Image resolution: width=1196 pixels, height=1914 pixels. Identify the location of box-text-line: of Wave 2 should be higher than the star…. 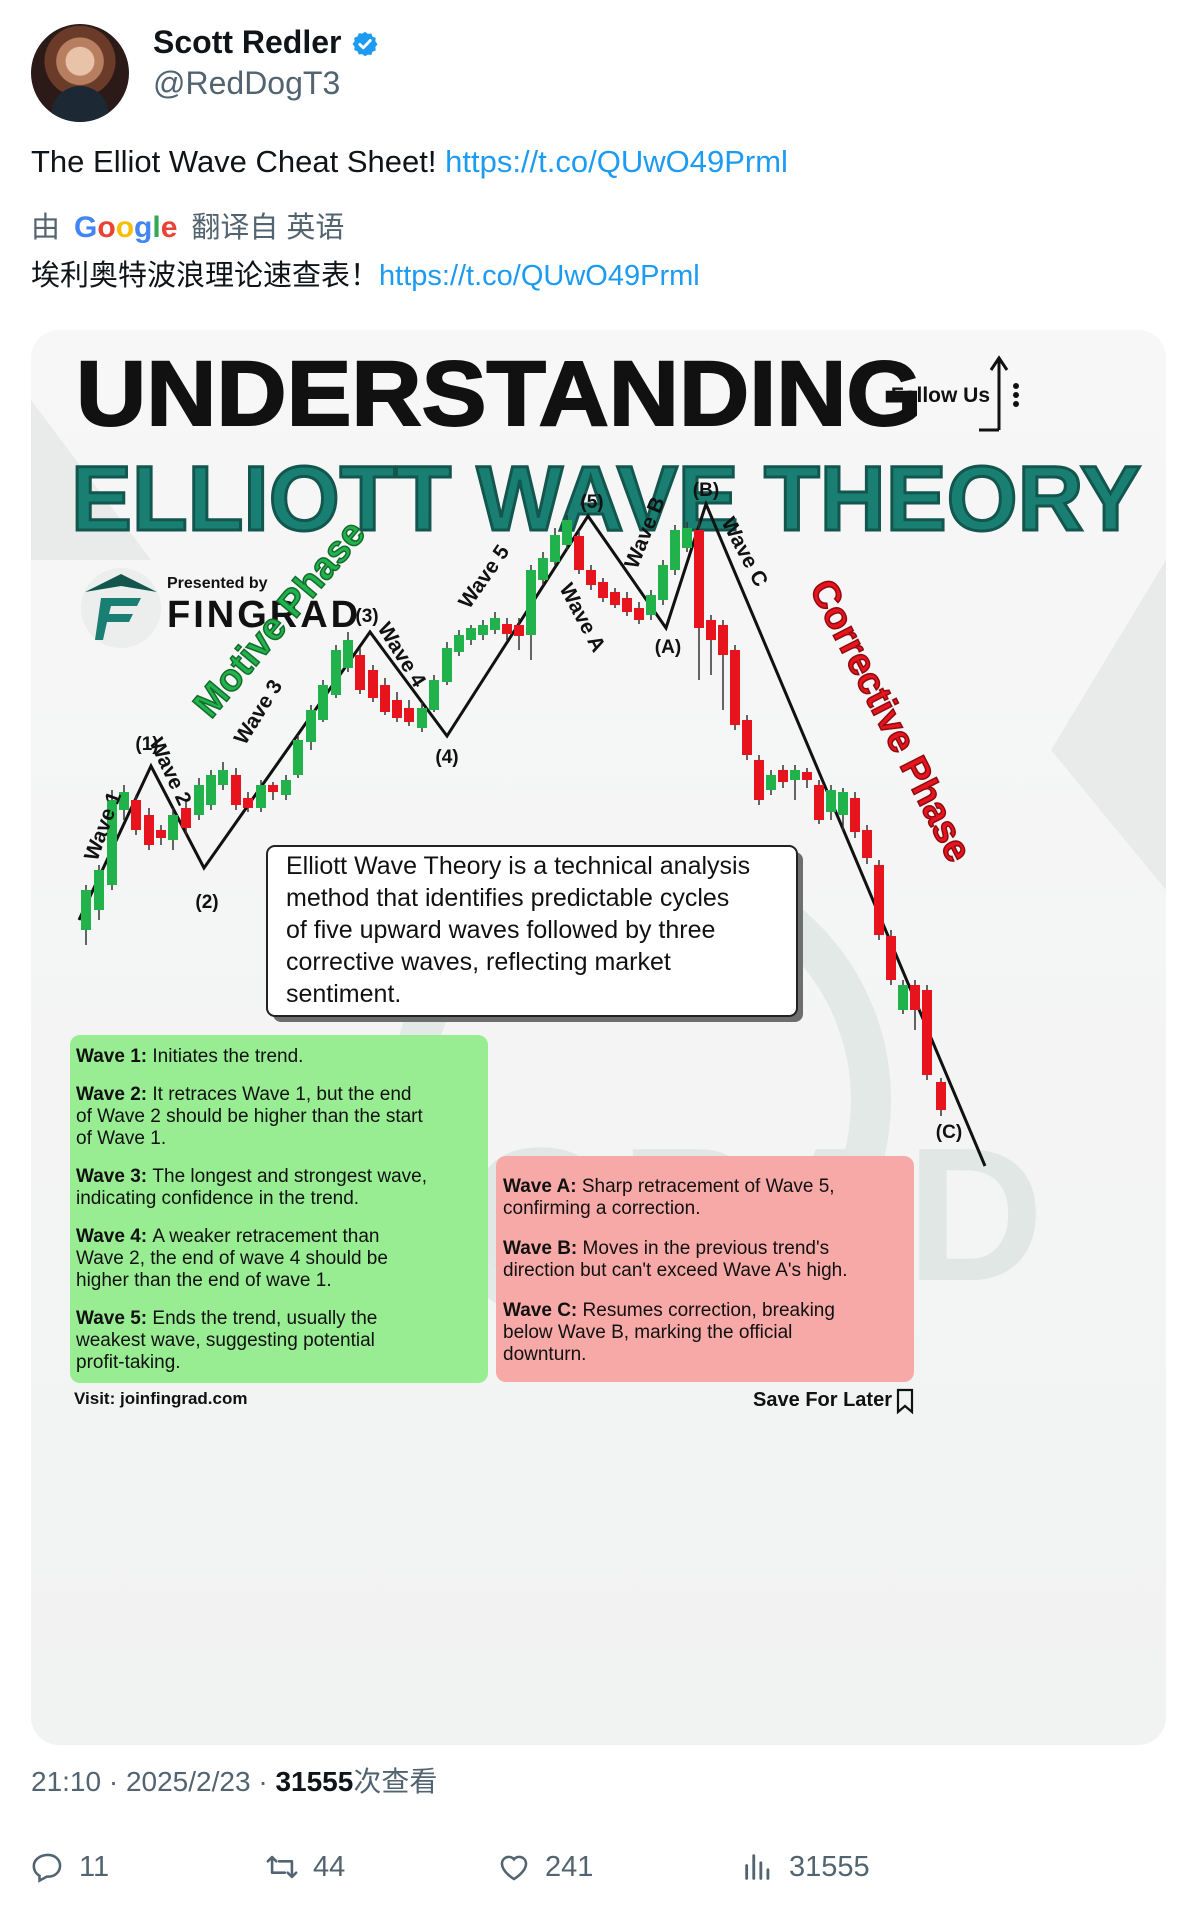
(250, 1116).